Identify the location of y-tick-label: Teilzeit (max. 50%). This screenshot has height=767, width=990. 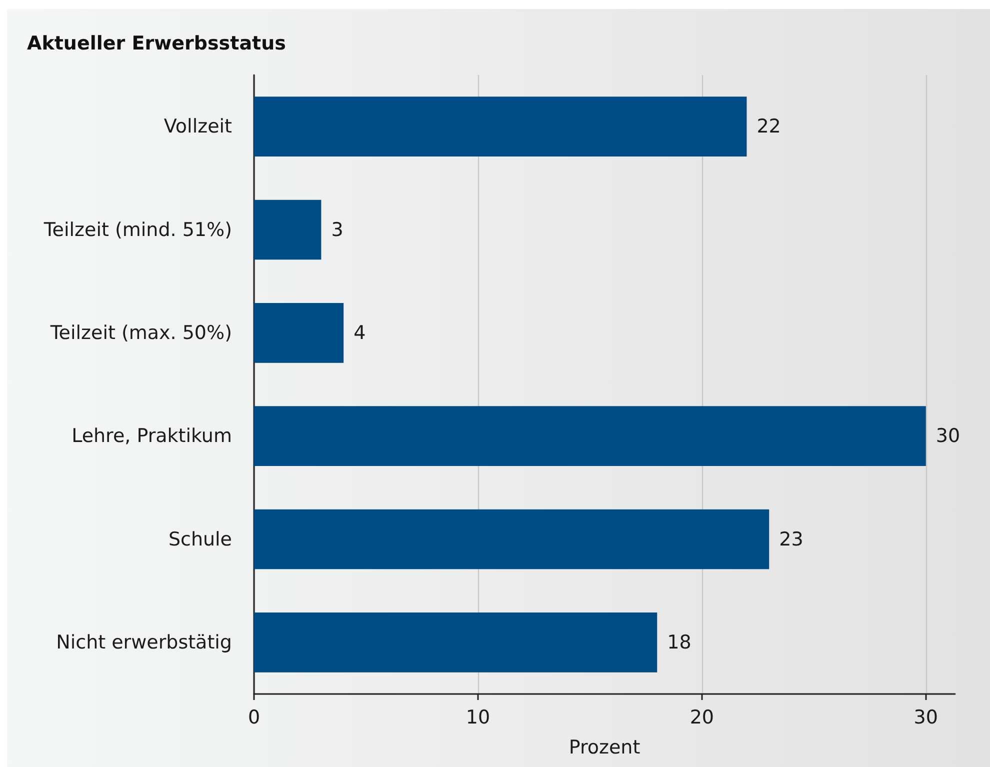
(140, 333).